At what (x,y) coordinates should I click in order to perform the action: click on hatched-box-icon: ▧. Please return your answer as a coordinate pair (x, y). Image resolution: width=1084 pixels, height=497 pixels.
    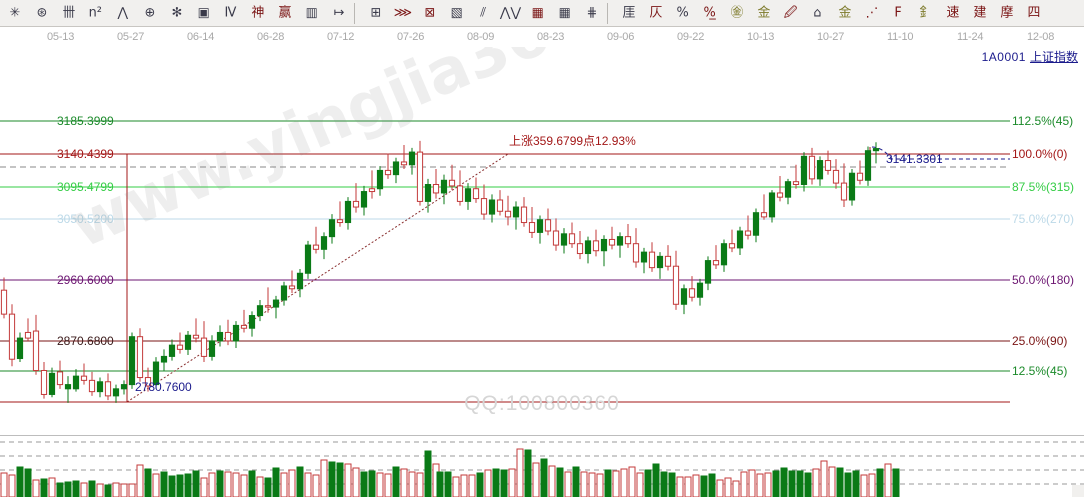
    Looking at the image, I should click on (456, 13).